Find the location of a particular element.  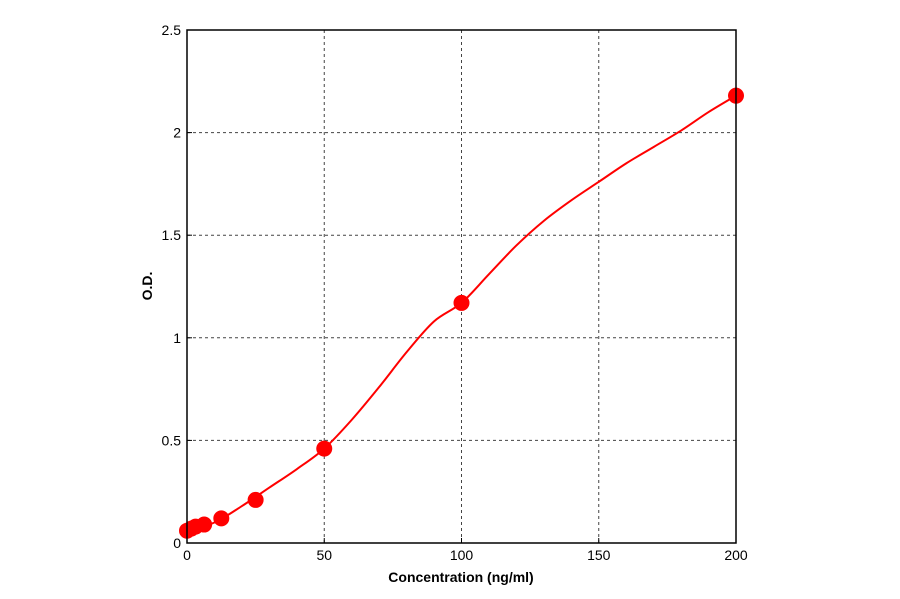

y-tick-label-2: 1 is located at coordinates (177, 338).